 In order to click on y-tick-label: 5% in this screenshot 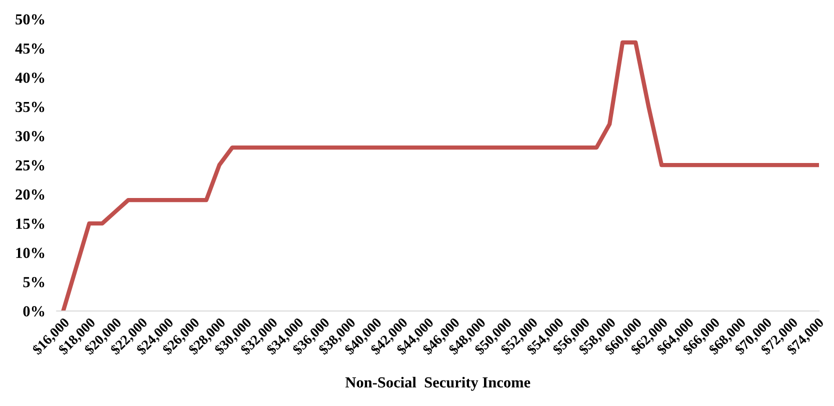, I will do `click(33, 282)`.